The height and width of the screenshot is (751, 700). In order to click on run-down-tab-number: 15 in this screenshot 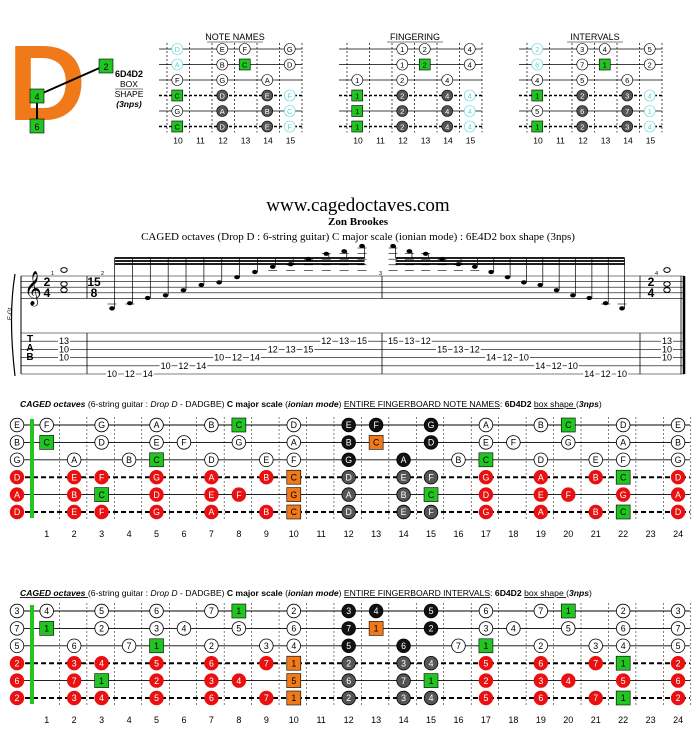, I will do `click(393, 341)`.